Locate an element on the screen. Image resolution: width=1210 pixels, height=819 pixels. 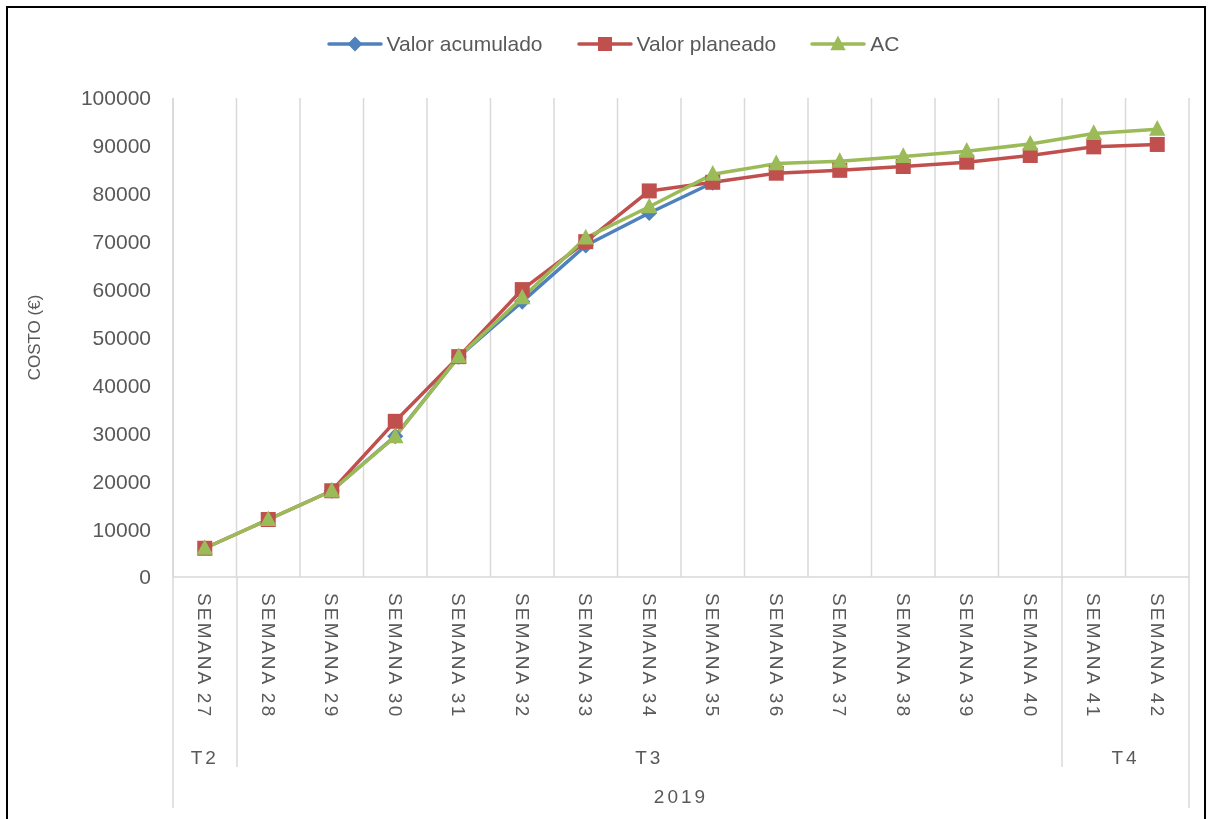
legend-label: Valor planeado is located at coordinates (706, 44).